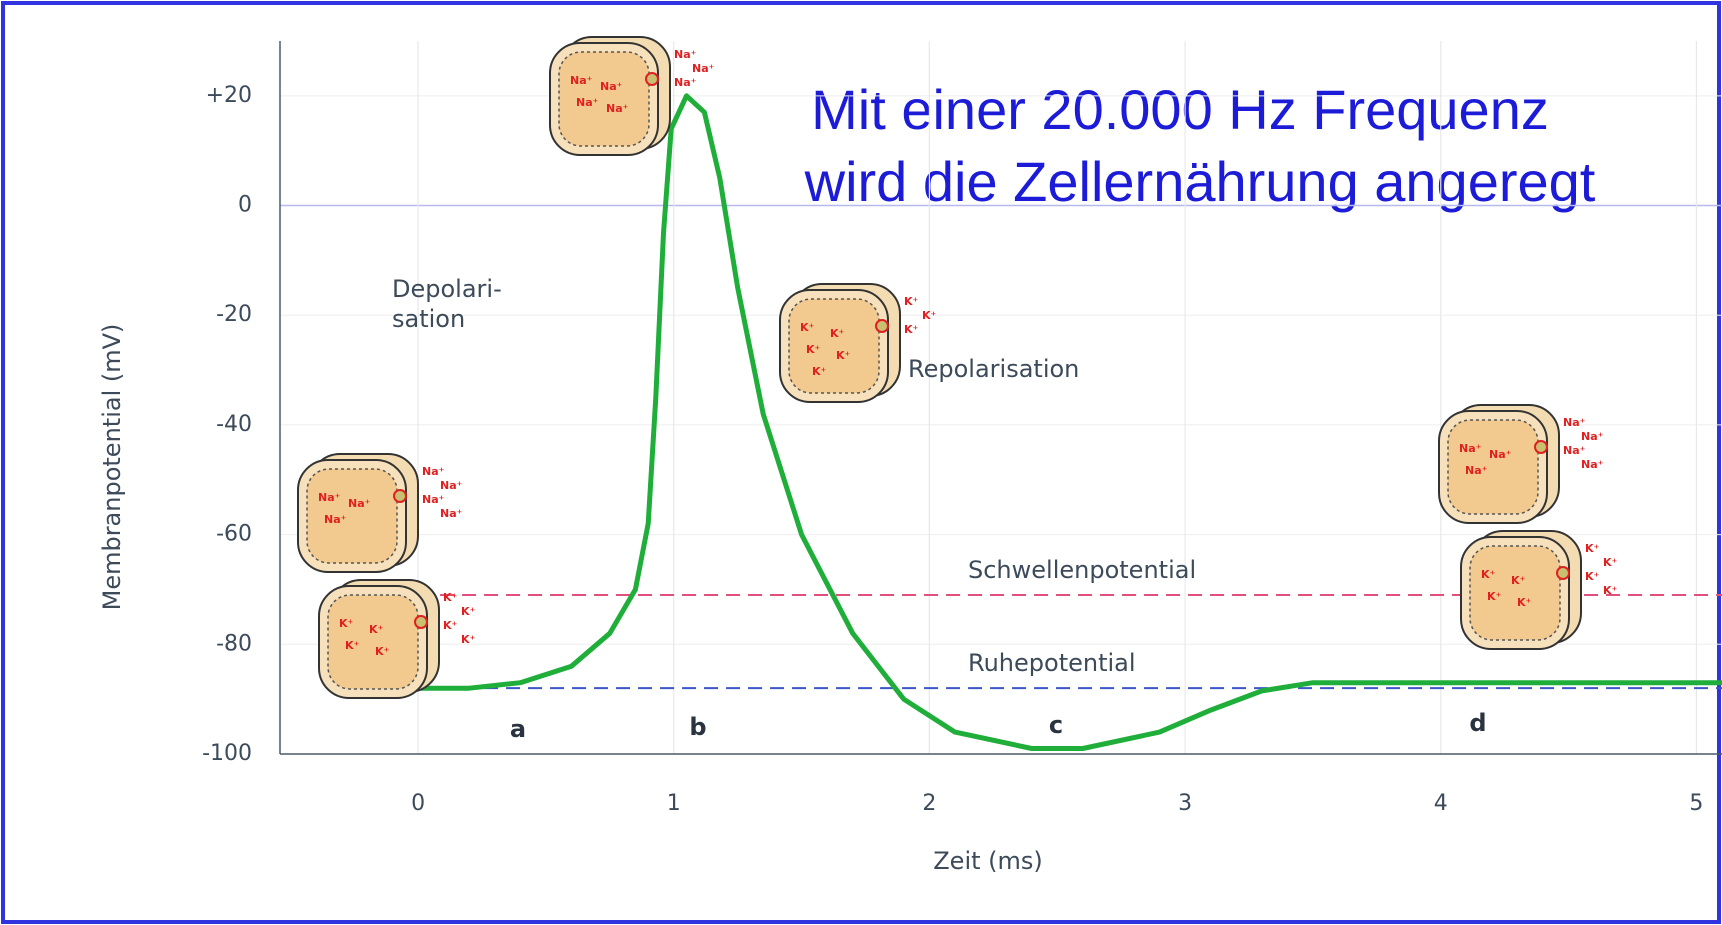 Image resolution: width=1722 pixels, height=925 pixels. Describe the element at coordinates (112, 467) in the screenshot. I see `y-axis-label: Membranpotential (mV)` at that location.